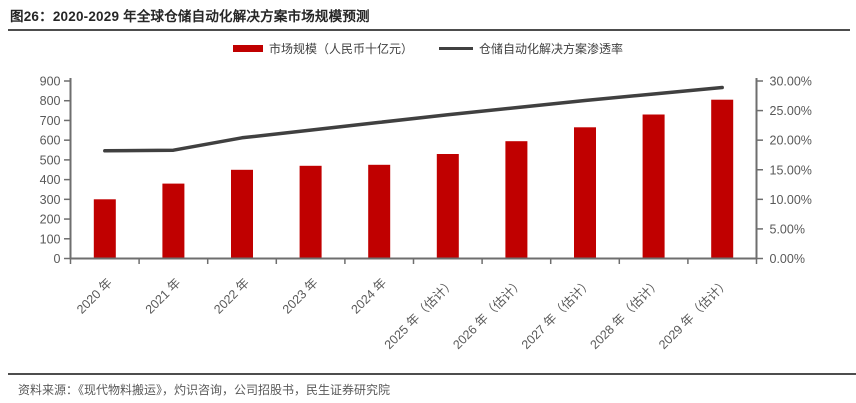 The image size is (856, 403). I want to click on figure-title-text: 图26：2020-2029 年全球仓储自动化解决方案市场规模预测, so click(190, 16).